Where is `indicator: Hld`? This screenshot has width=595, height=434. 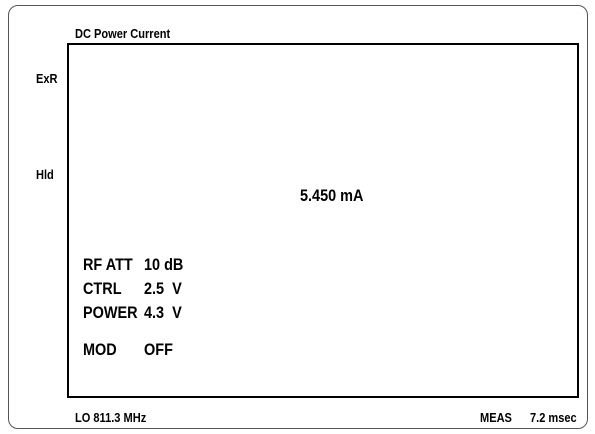
indicator: Hld is located at coordinates (45, 174).